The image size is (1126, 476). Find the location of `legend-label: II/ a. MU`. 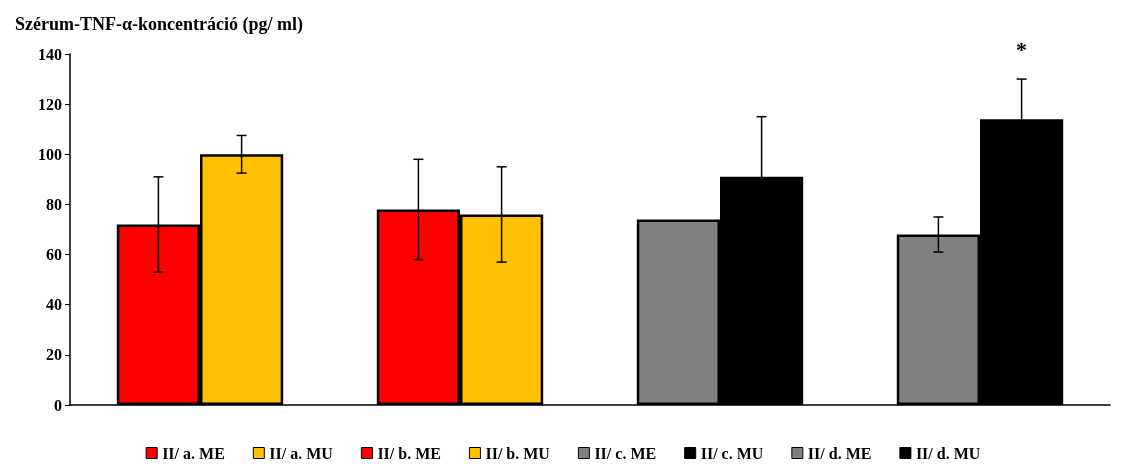

legend-label: II/ a. MU is located at coordinates (301, 453).